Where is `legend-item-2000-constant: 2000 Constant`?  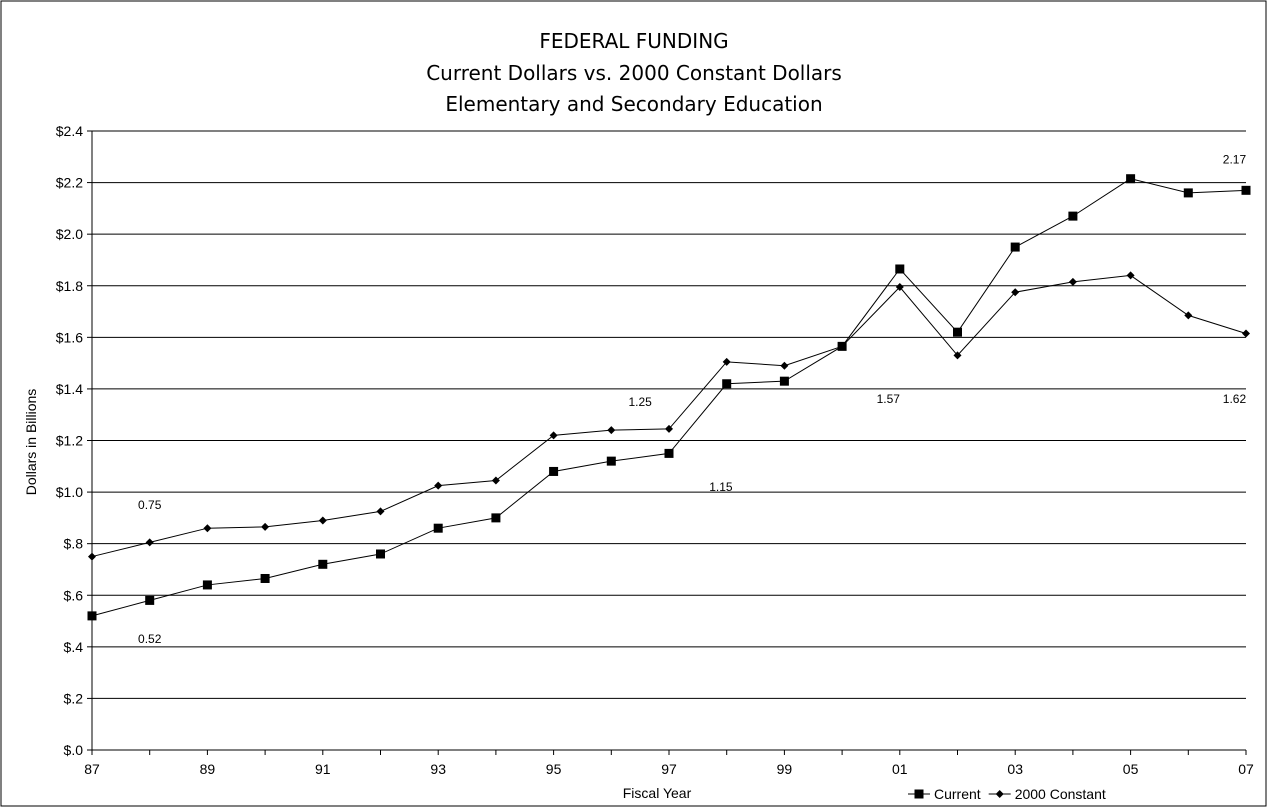 legend-item-2000-constant: 2000 Constant is located at coordinates (1047, 794).